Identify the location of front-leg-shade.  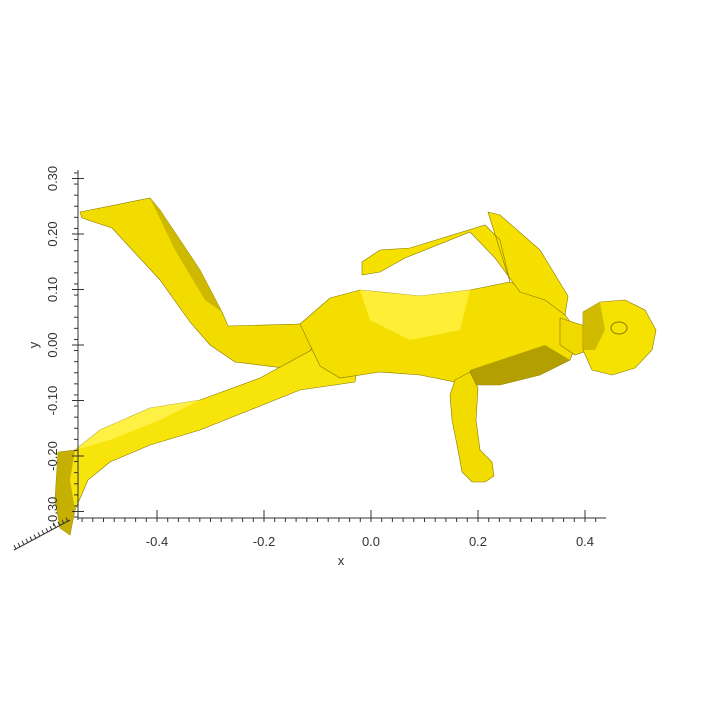
(137, 425).